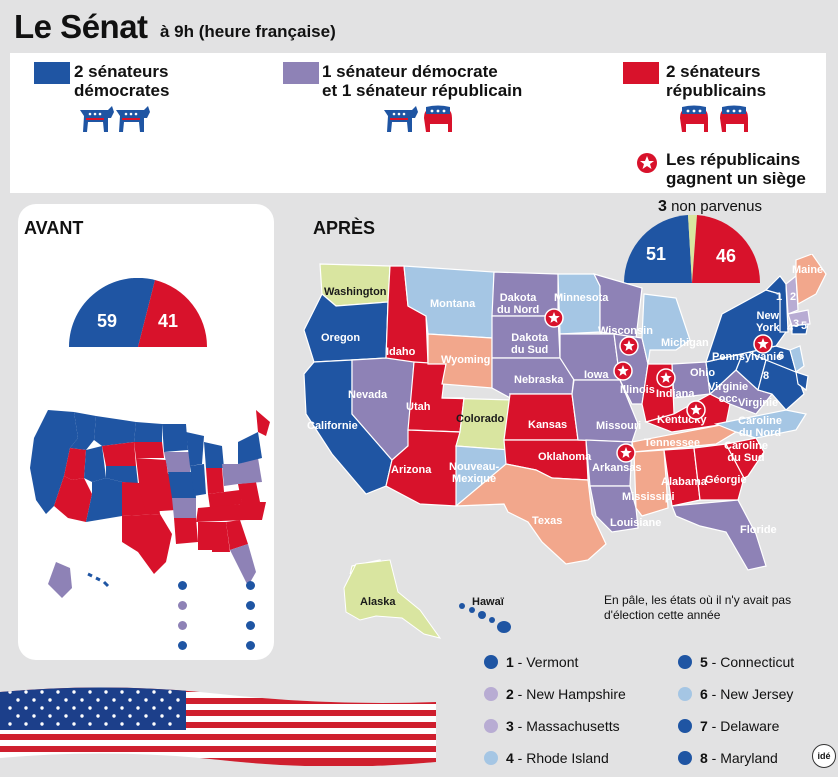 This screenshot has width=838, height=777. What do you see at coordinates (341, 338) in the screenshot?
I see `label-oregon: Oregon` at bounding box center [341, 338].